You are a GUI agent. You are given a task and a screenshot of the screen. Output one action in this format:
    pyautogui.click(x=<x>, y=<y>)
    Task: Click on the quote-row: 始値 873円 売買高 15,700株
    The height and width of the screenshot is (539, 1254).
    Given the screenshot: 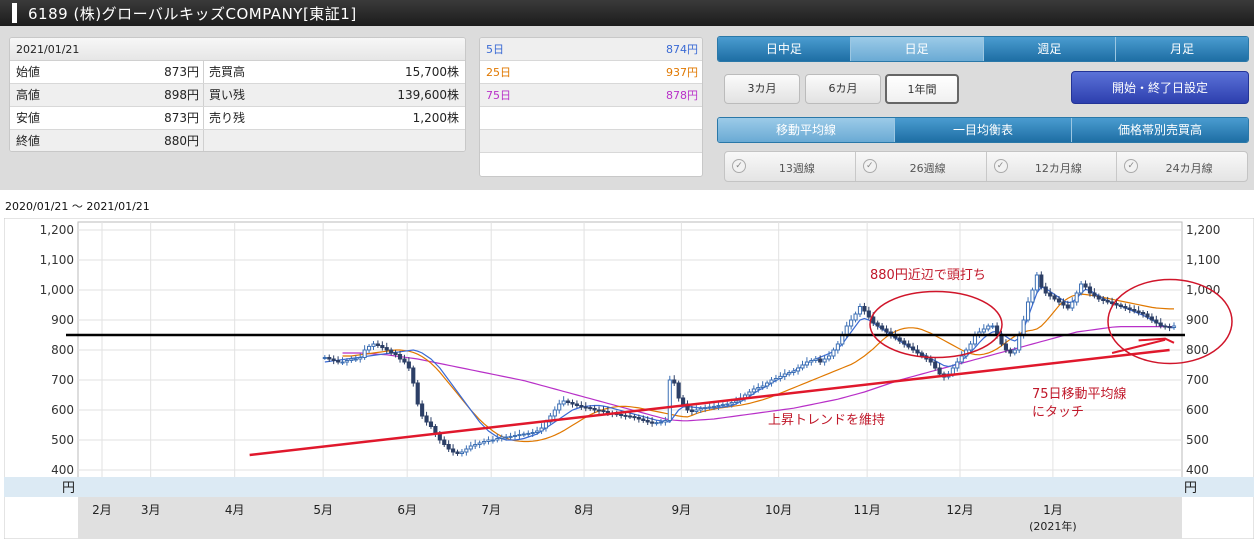 What is the action you would take?
    pyautogui.click(x=237, y=72)
    